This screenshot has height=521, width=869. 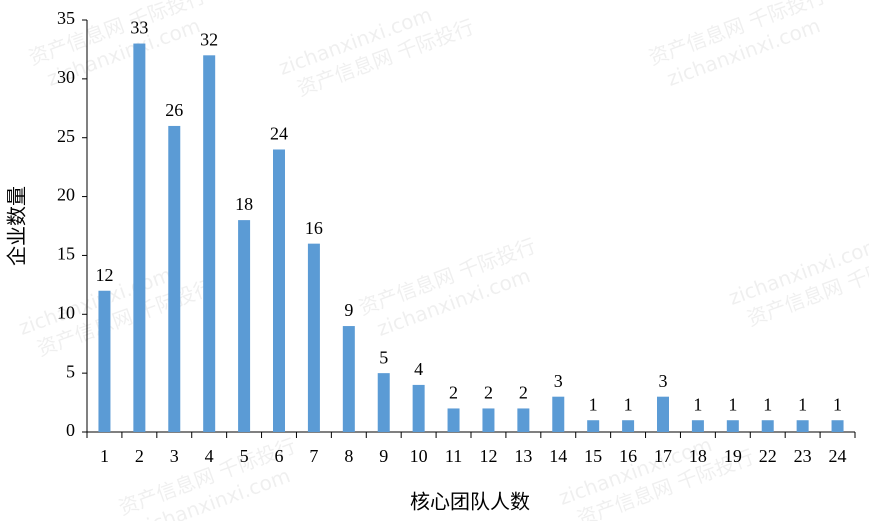 What do you see at coordinates (768, 456) in the screenshot?
I see `x-tick-label: 22` at bounding box center [768, 456].